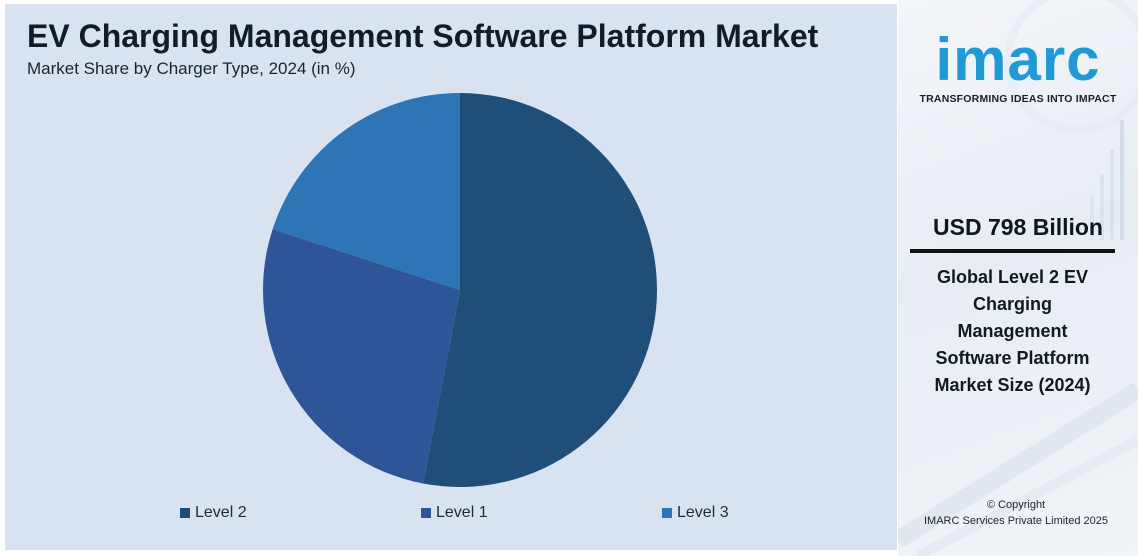 This screenshot has height=556, width=1138. I want to click on imarc-logo: imarc, so click(1018, 59).